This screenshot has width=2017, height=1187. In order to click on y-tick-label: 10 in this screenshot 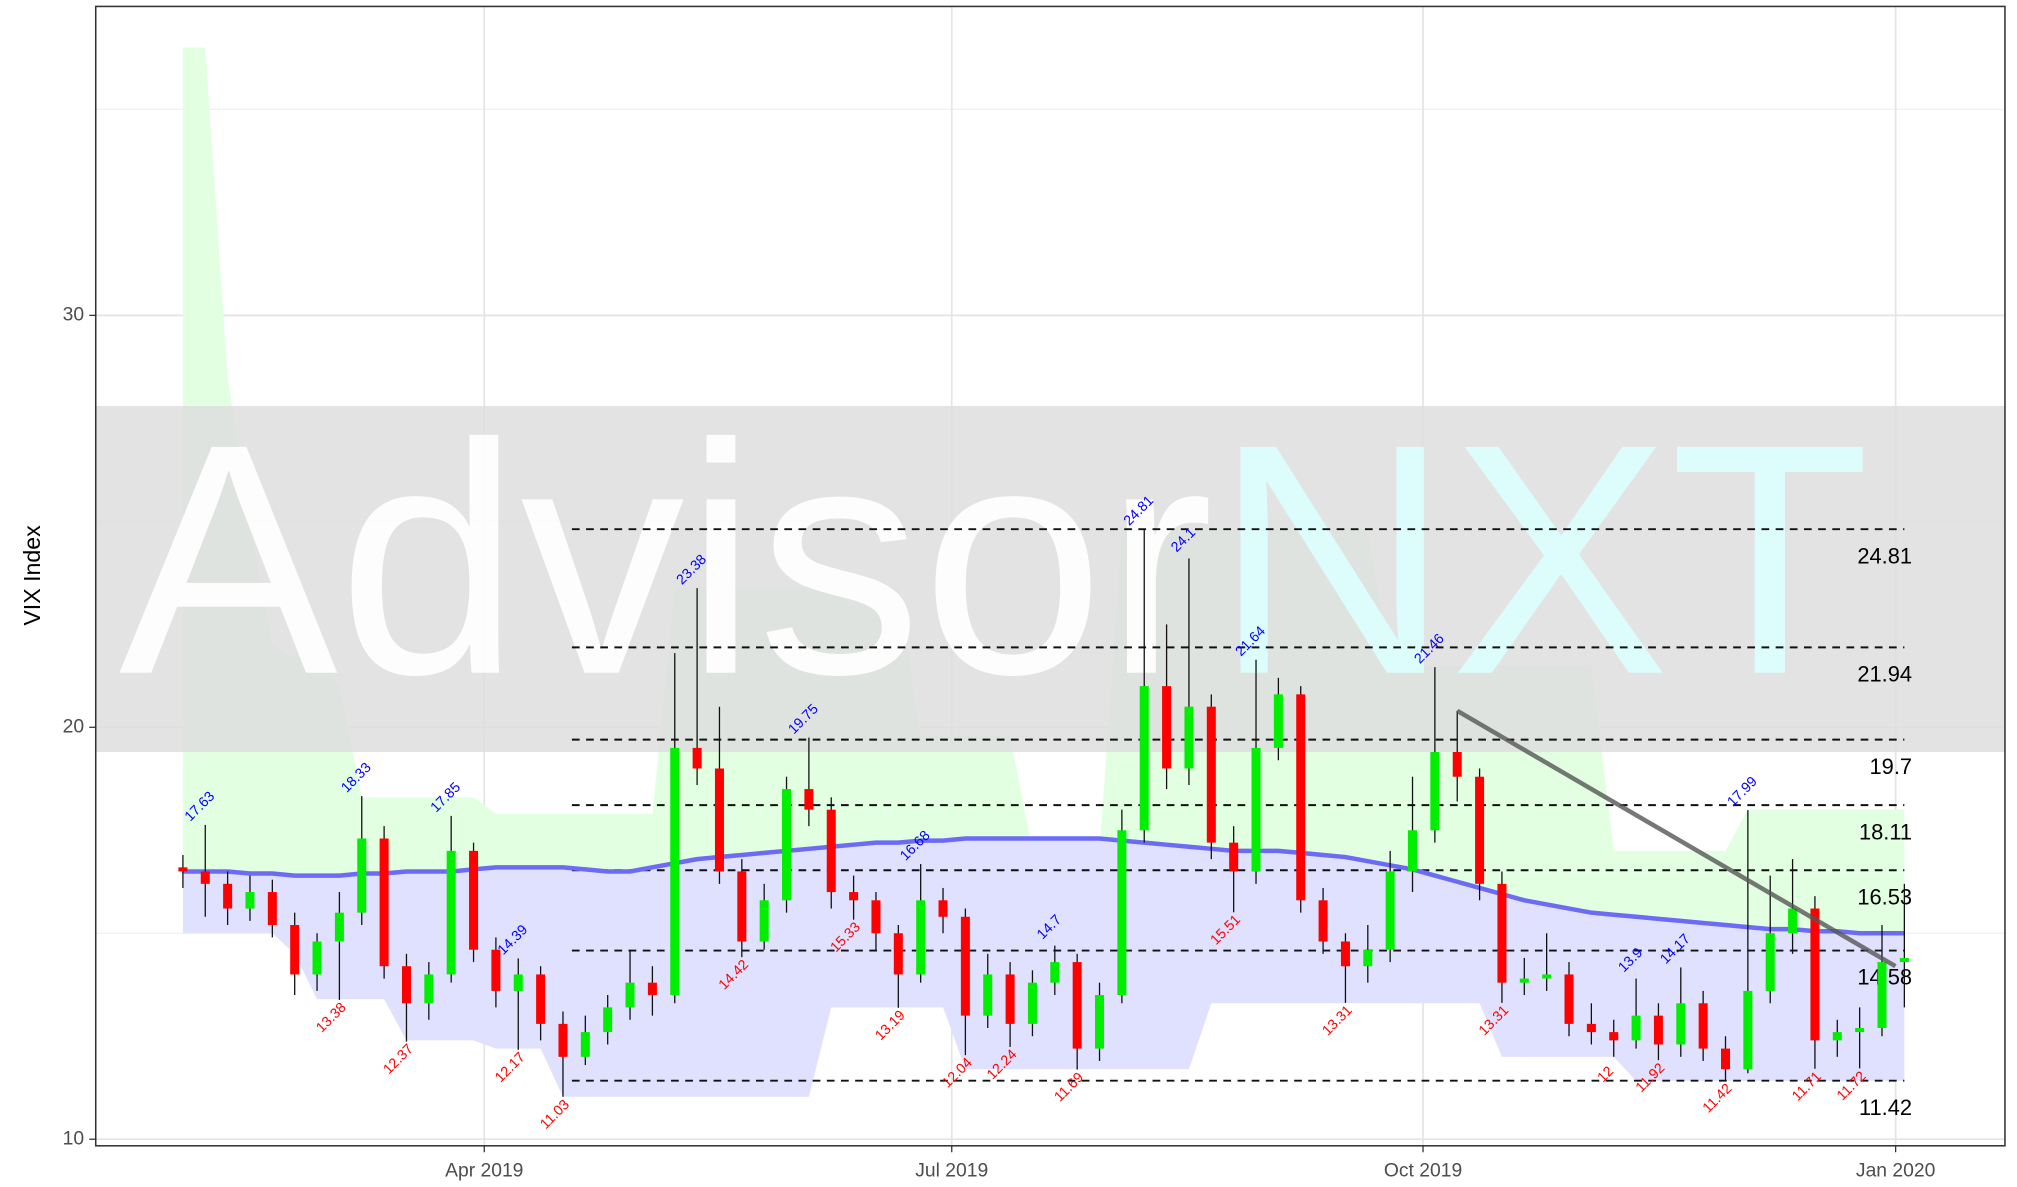, I will do `click(73, 1138)`.